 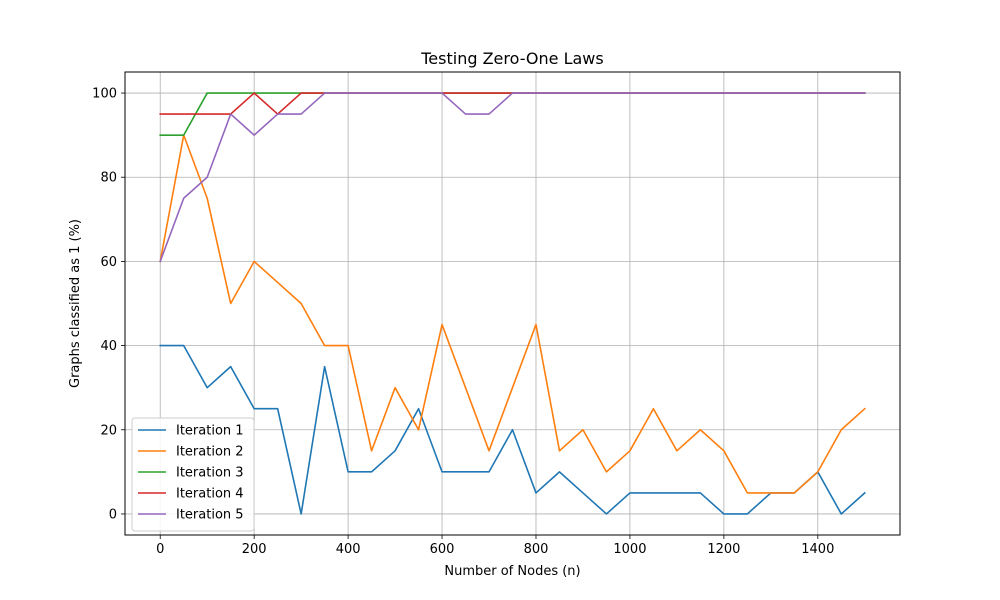 I want to click on legend-label: Iteration 4, so click(x=210, y=494).